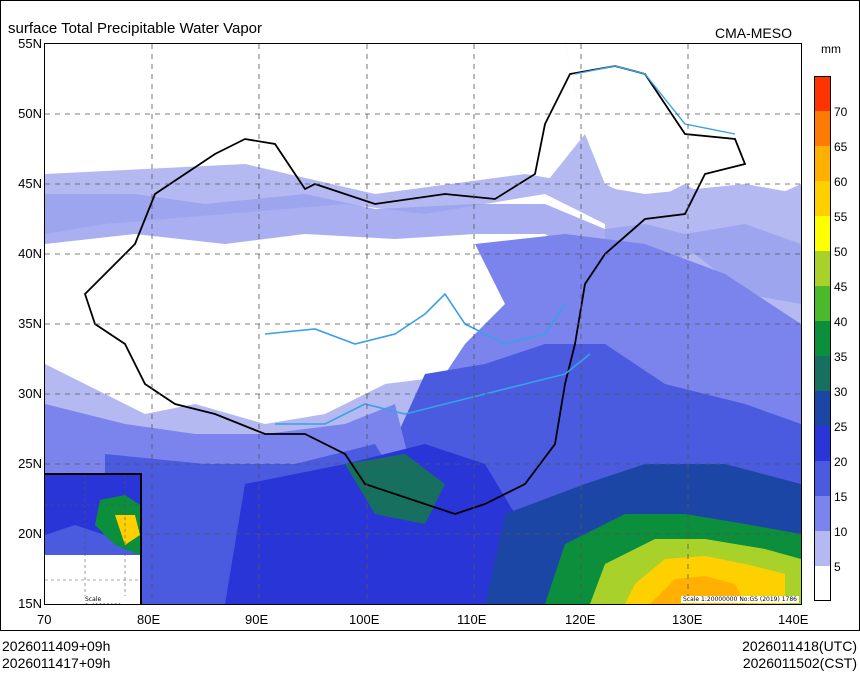  Describe the element at coordinates (841, 357) in the screenshot. I see `colorbar-label-35: 35` at that location.